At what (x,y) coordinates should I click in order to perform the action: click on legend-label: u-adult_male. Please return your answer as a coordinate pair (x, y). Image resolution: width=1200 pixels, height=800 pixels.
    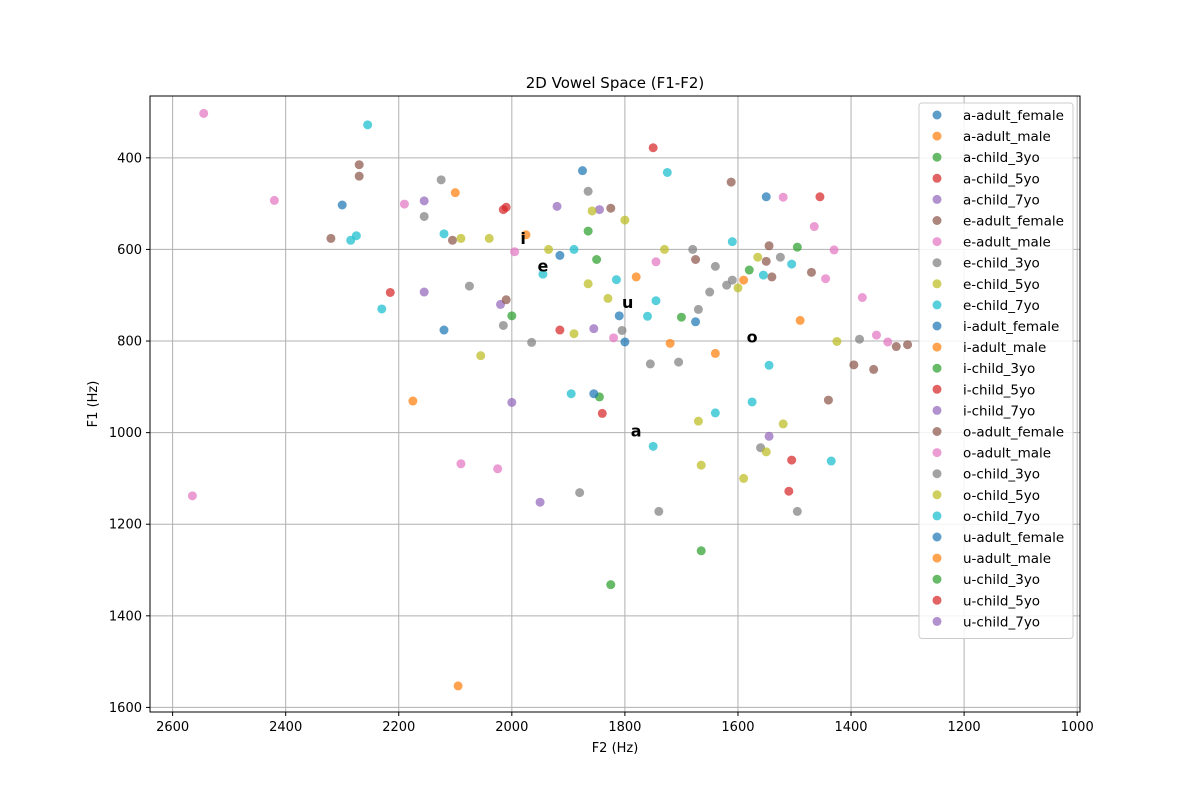
    Looking at the image, I should click on (1007, 559).